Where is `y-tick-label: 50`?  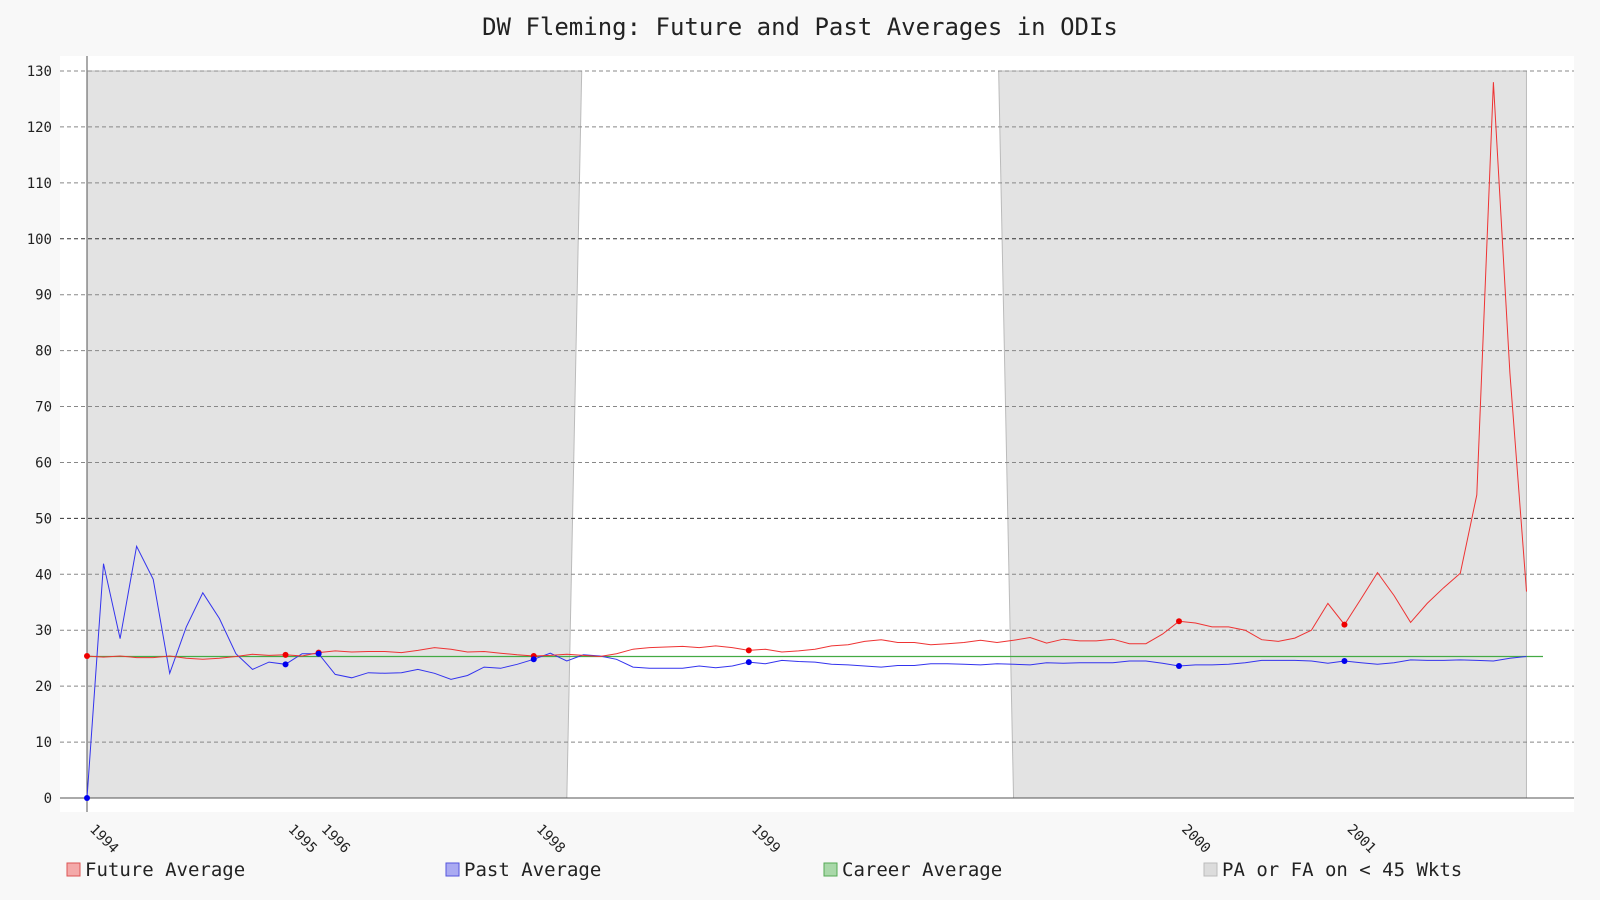 y-tick-label: 50 is located at coordinates (43, 519).